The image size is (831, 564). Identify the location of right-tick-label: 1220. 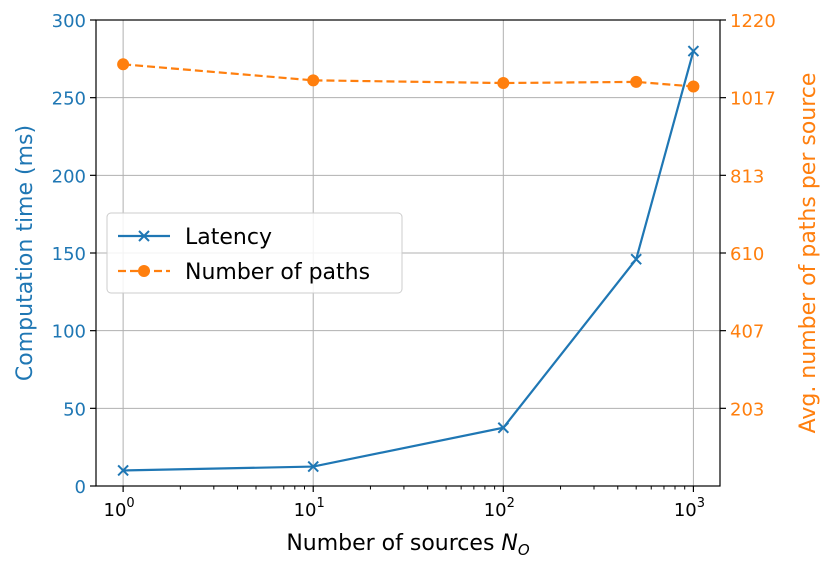
(753, 21).